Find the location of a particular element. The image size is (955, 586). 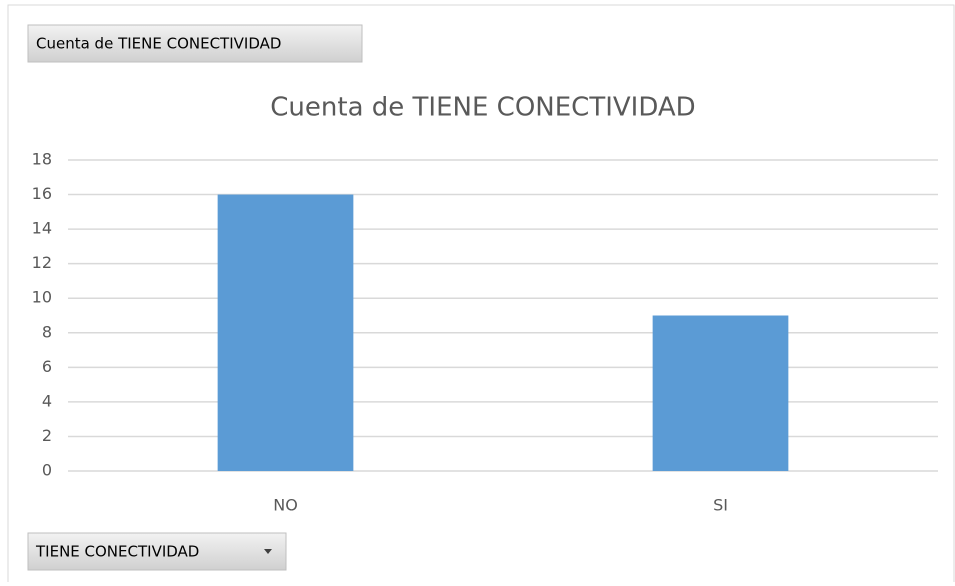

y-tick-label: 14 is located at coordinates (42, 228).